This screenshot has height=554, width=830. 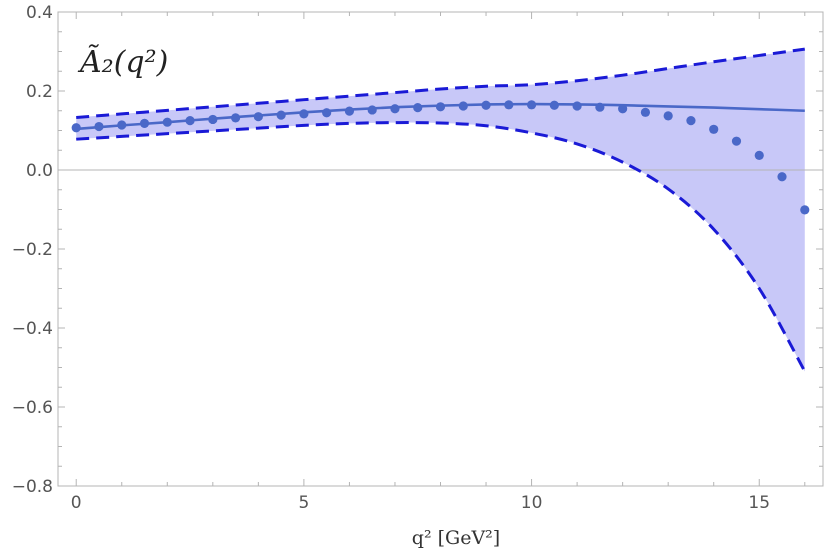 I want to click on y-tick-label: −0.2, so click(x=32, y=250).